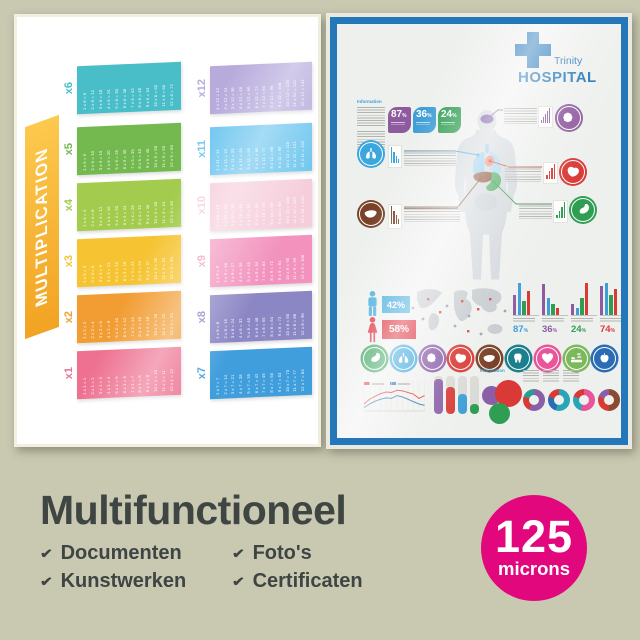  What do you see at coordinates (225, 272) in the screenshot?
I see `equation: 2 x 9 = 18` at bounding box center [225, 272].